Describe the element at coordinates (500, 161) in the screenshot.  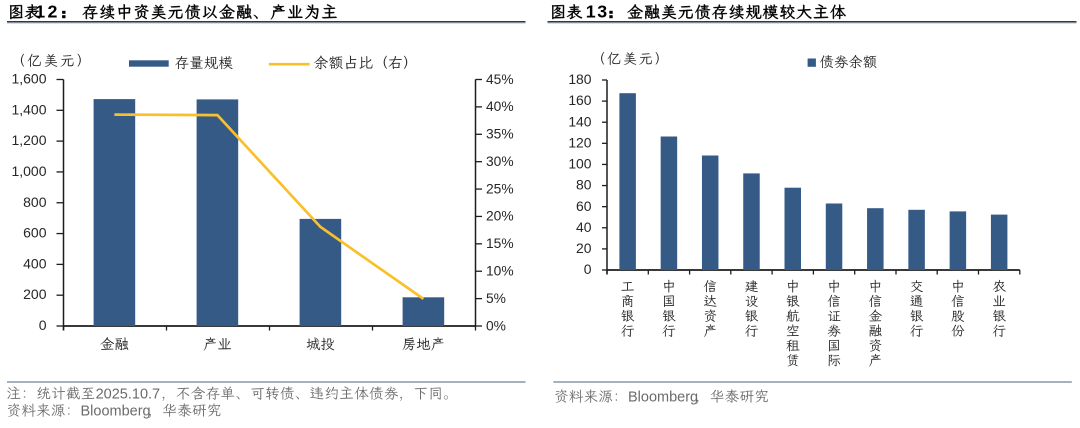
I see `svg-text: 30%` at that location.